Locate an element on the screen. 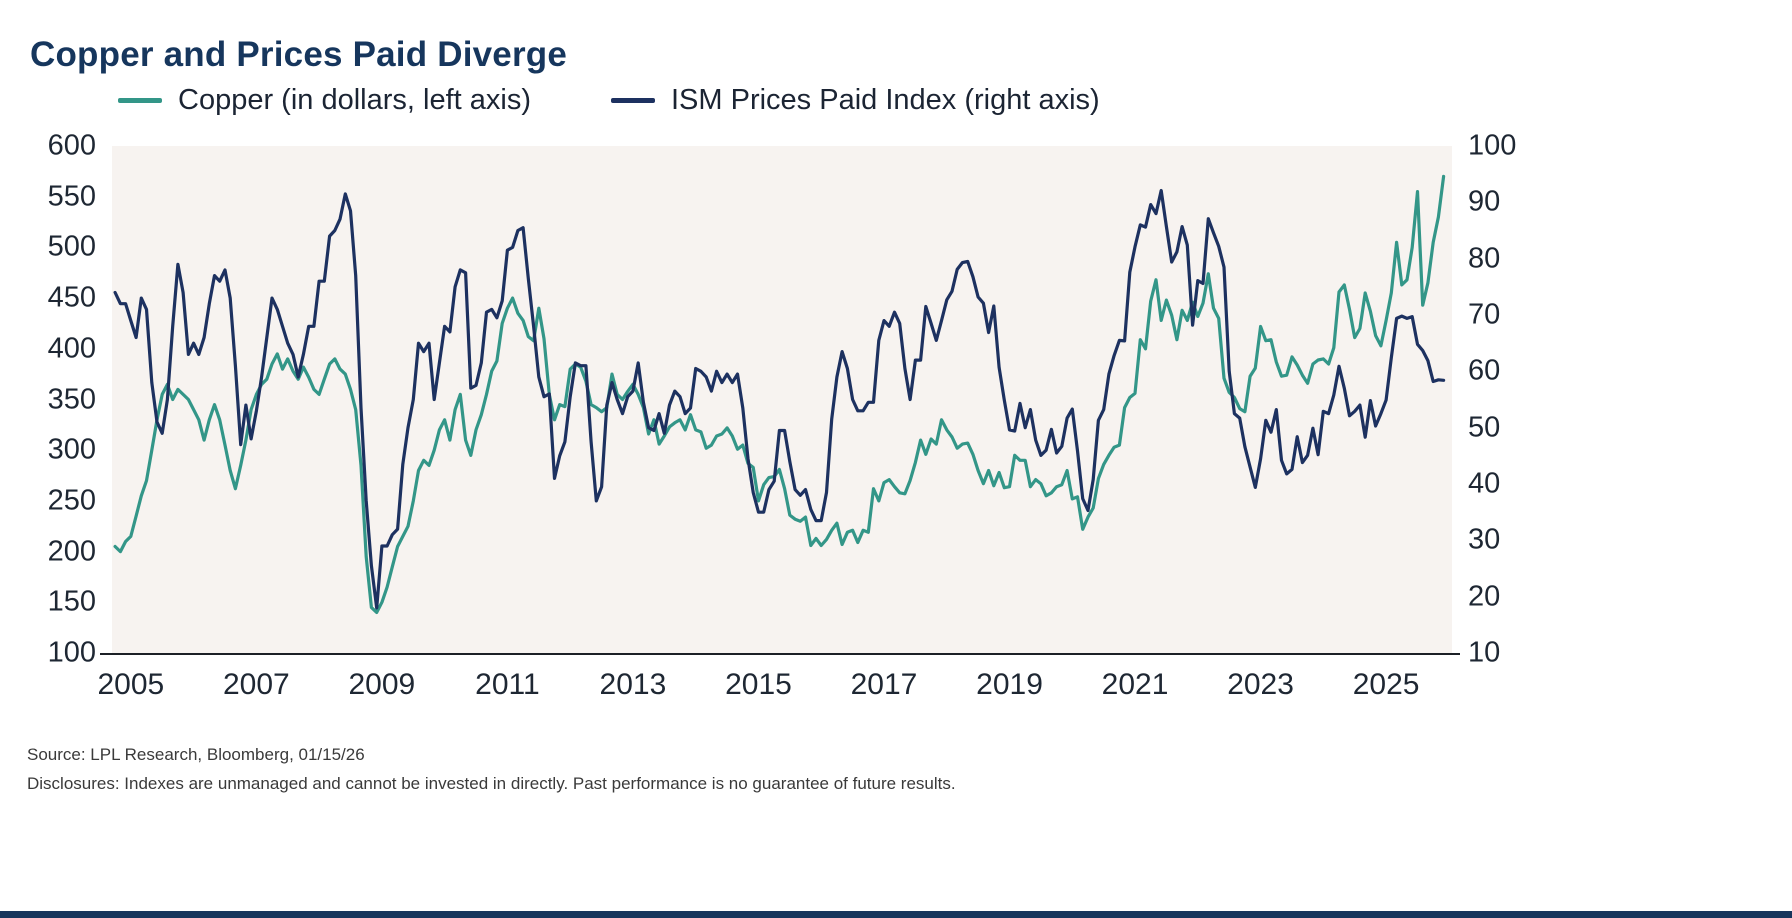 The image size is (1792, 918). legend-item-copper: Copper (in dollars, left axis) is located at coordinates (324, 100).